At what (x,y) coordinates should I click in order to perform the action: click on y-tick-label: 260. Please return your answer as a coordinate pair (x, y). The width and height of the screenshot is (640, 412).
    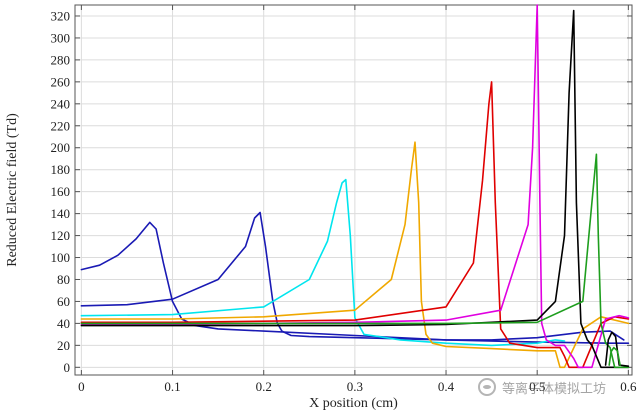
    Looking at the image, I should click on (61, 81).